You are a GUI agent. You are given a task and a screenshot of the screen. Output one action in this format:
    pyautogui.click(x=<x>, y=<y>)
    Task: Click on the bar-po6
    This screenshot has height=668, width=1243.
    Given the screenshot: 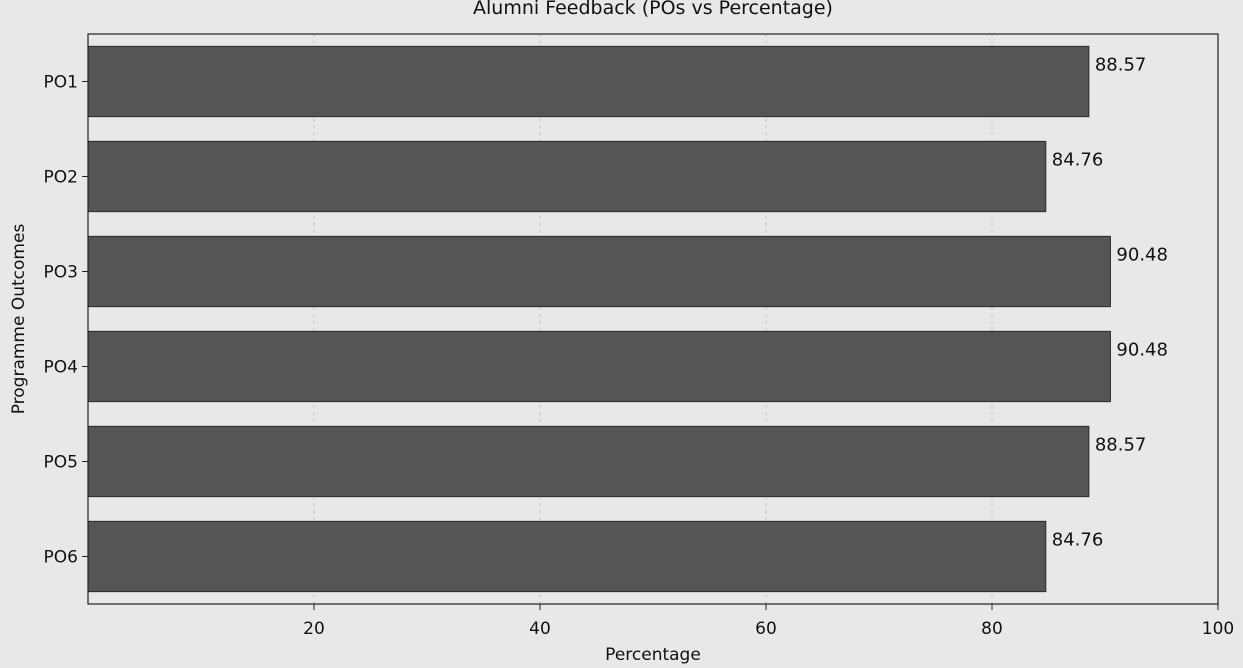 What is the action you would take?
    pyautogui.click(x=567, y=556)
    